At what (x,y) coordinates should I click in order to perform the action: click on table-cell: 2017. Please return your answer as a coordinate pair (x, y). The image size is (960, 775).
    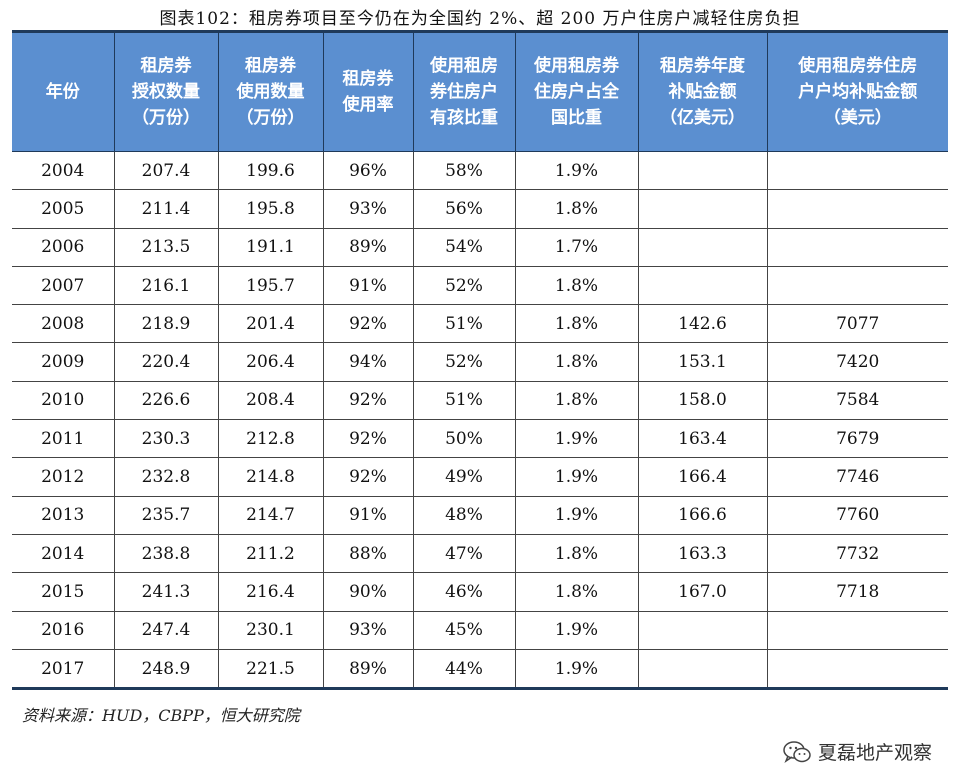
    Looking at the image, I should click on (63, 668).